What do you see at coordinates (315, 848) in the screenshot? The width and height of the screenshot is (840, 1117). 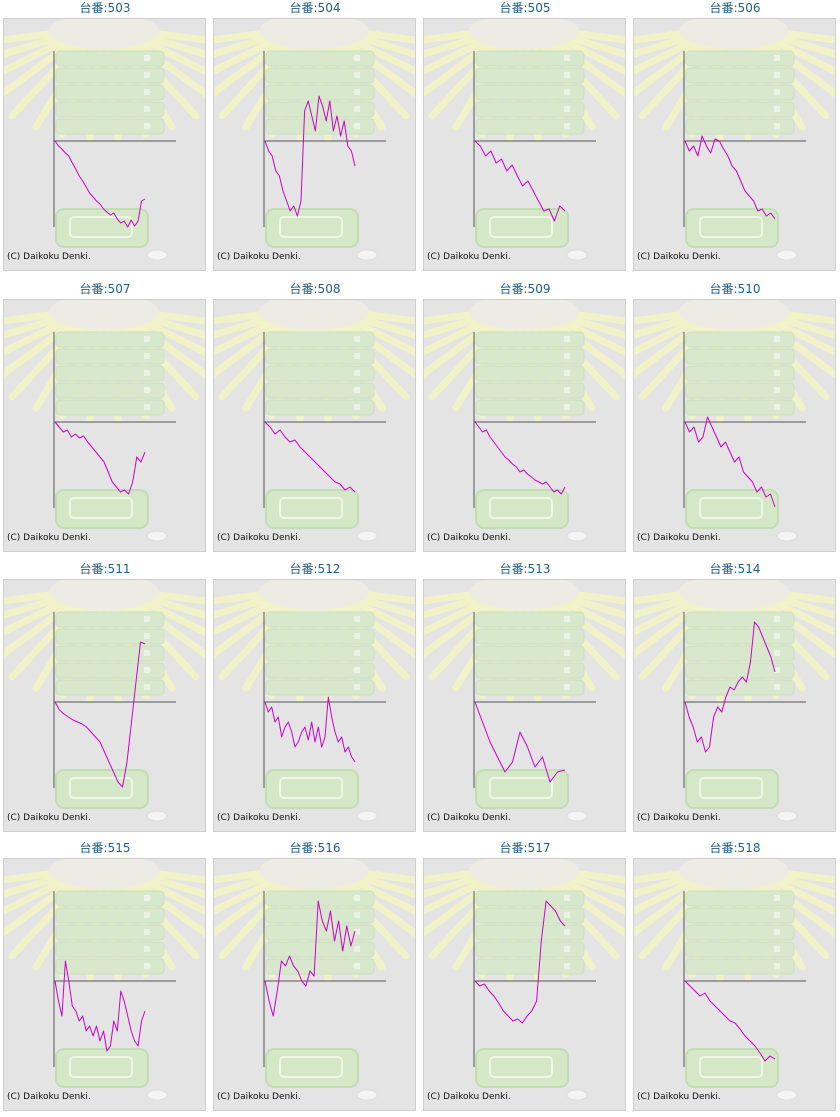 I see `chart-title: 台番:516` at bounding box center [315, 848].